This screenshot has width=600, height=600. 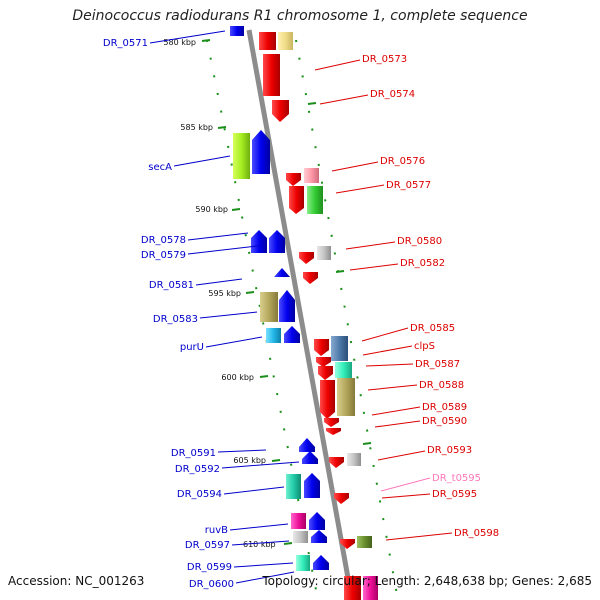 What do you see at coordinates (324, 253) in the screenshot?
I see `gene-dr0580-b` at bounding box center [324, 253].